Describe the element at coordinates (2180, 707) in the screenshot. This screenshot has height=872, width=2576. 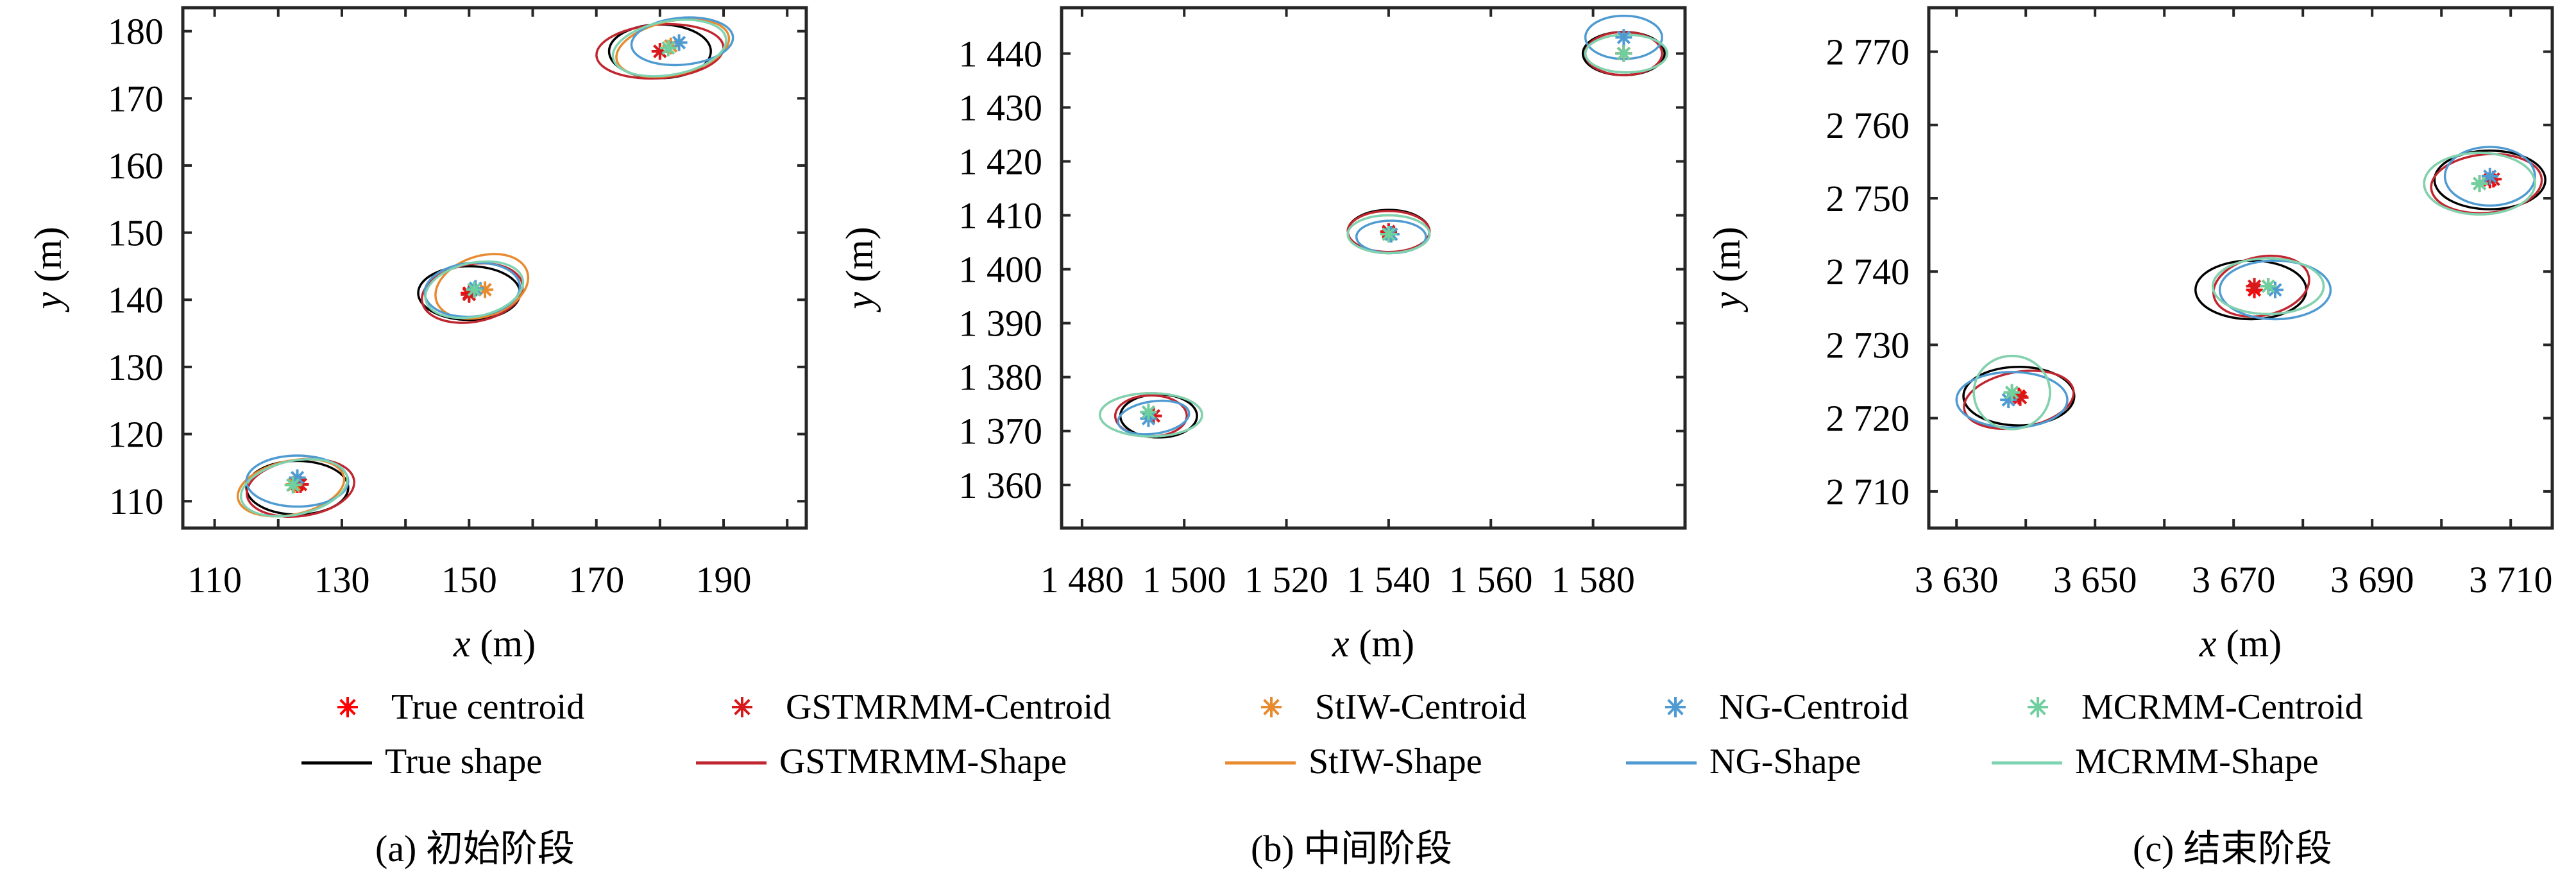
I see `legend-item-mcrmm-centroid: MCRMM-Centroid` at that location.